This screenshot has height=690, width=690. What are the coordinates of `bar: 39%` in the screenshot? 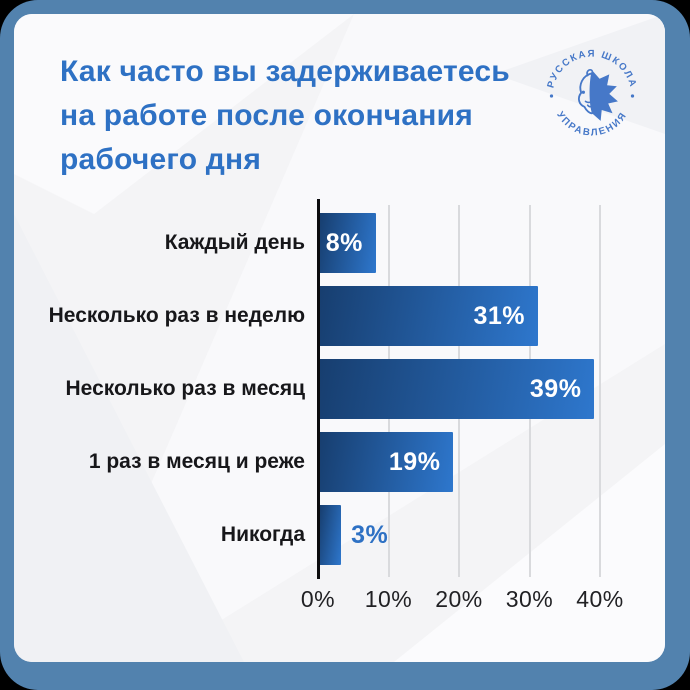 It's located at (457, 389).